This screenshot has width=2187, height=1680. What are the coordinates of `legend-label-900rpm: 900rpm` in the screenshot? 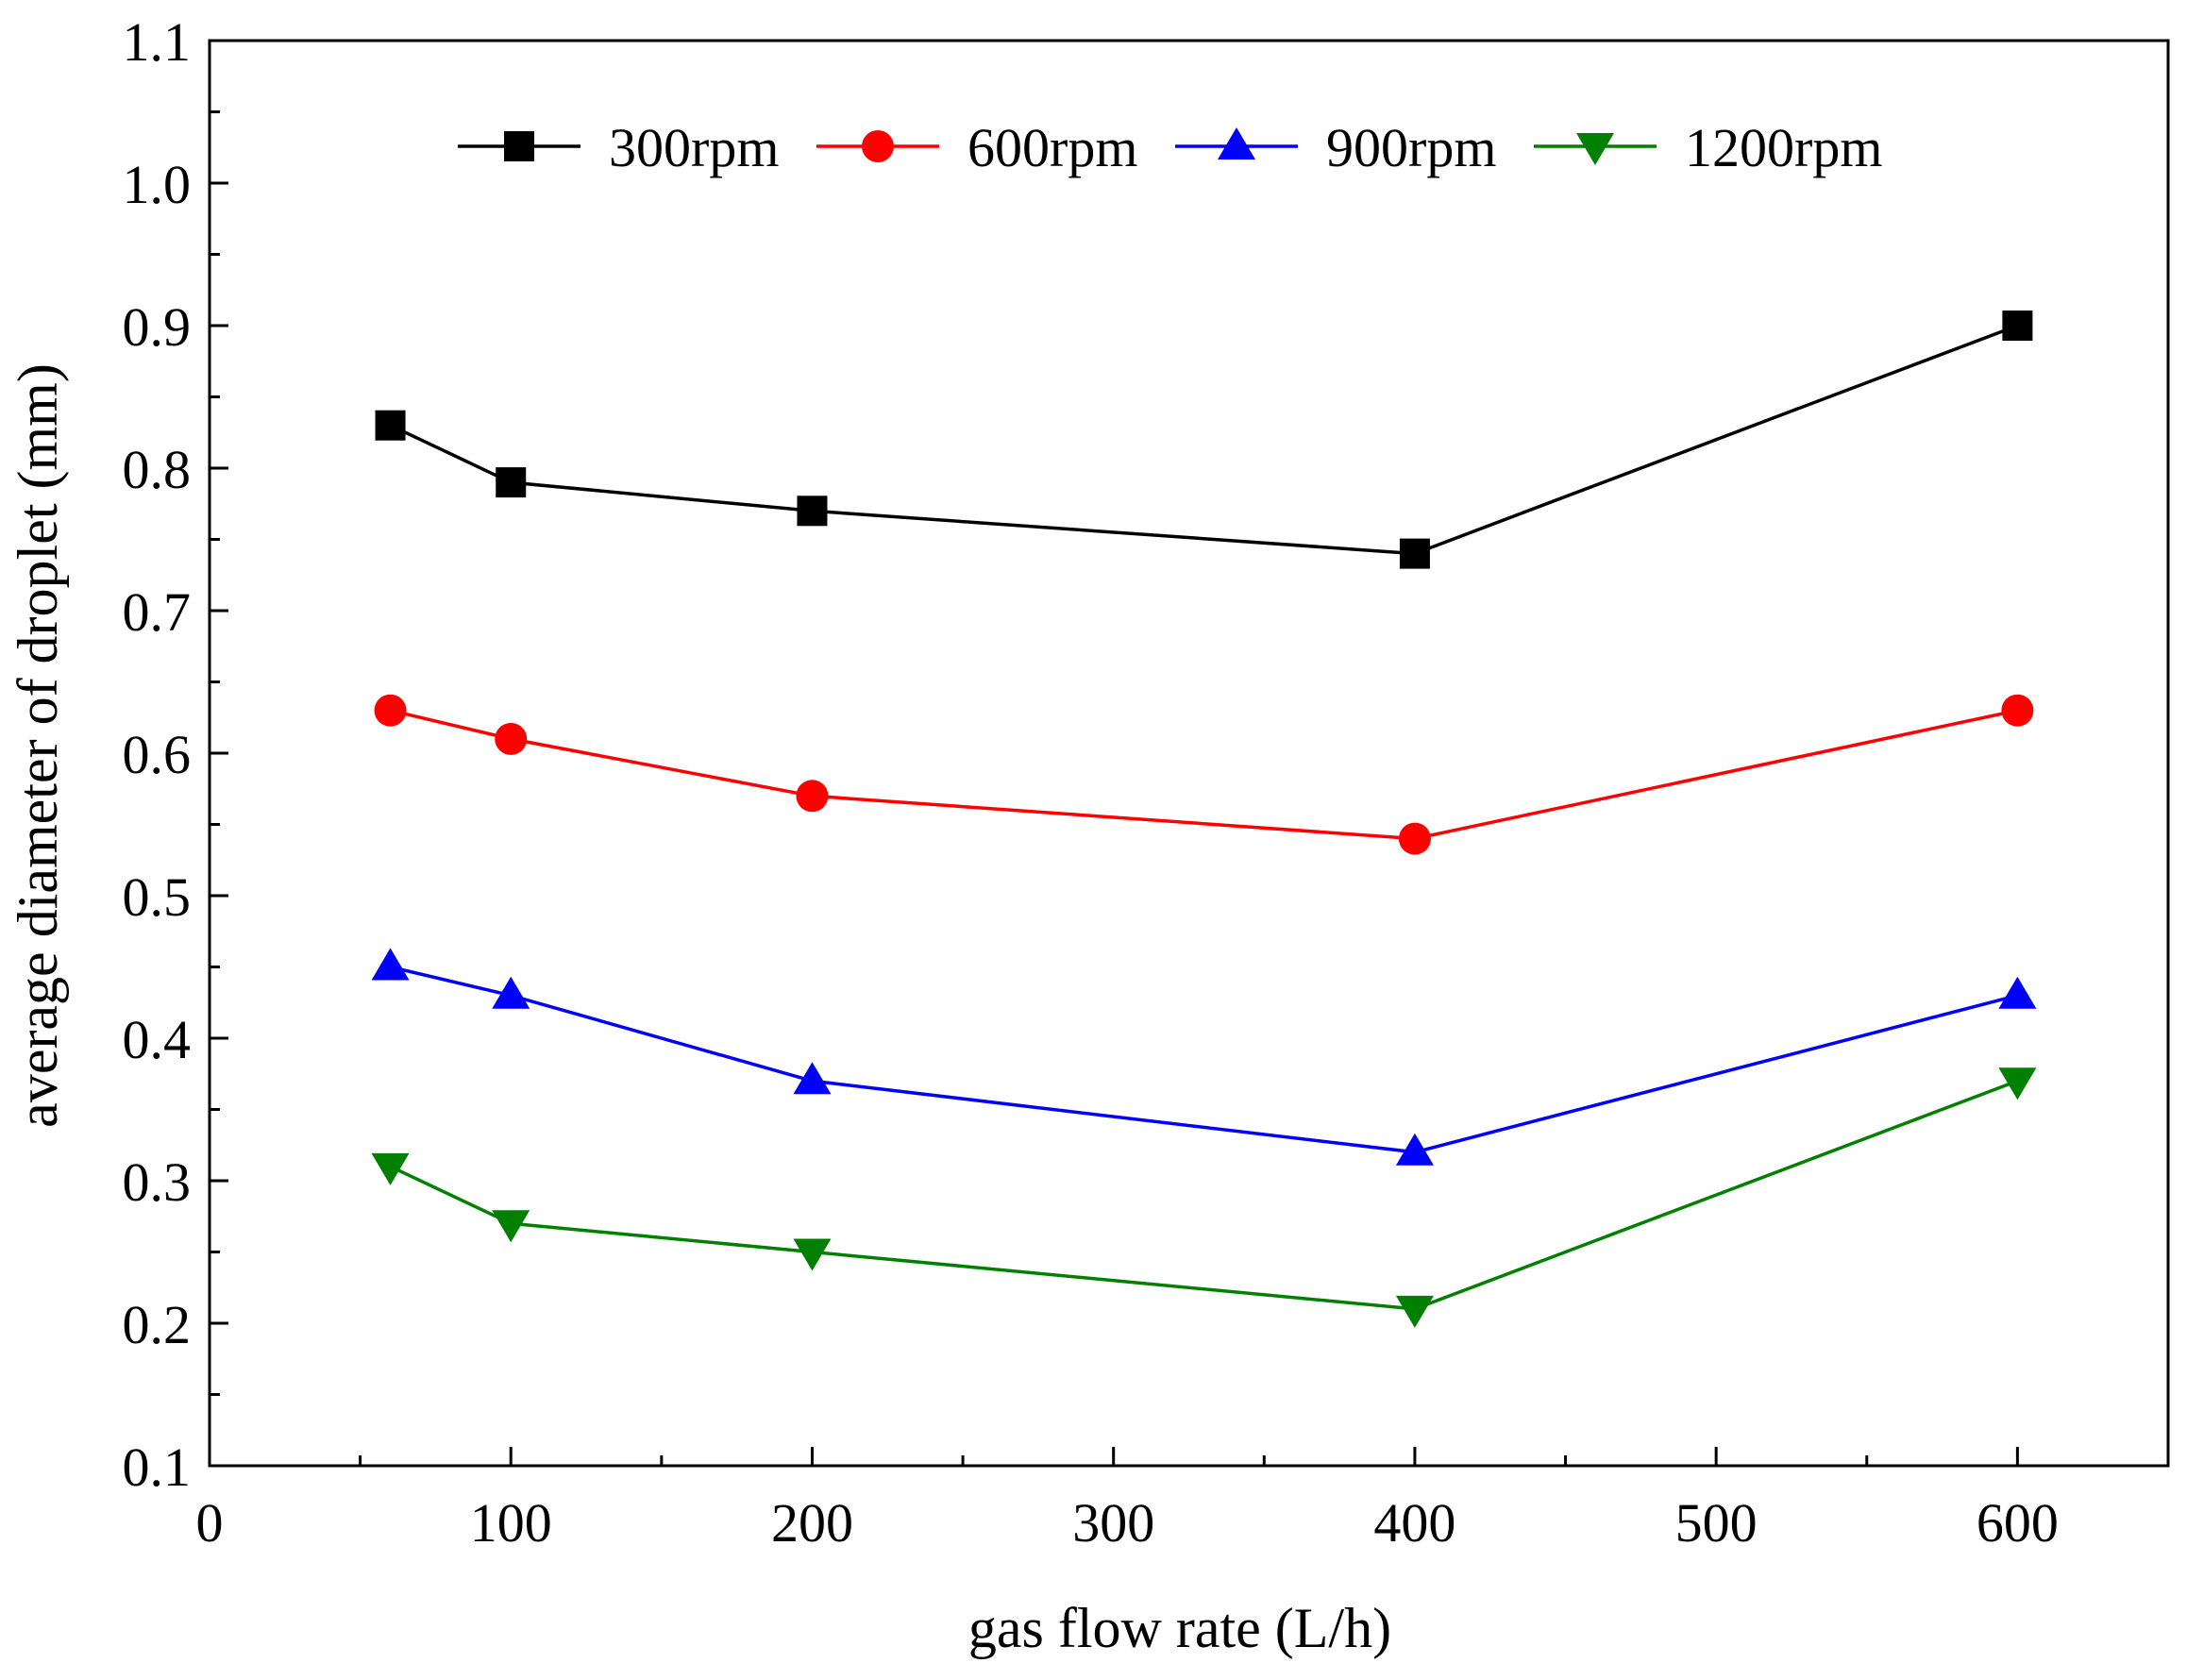 It's located at (1411, 147).